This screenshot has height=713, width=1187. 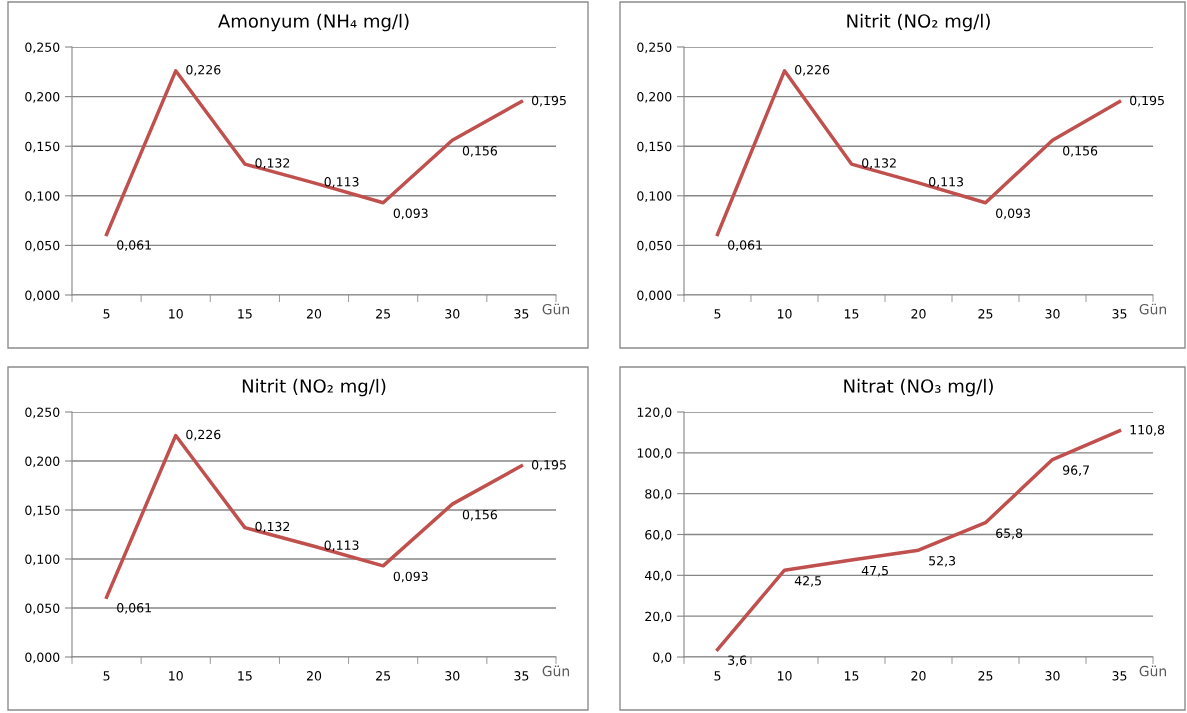 What do you see at coordinates (658, 576) in the screenshot?
I see `y-tick-label: 40,0` at bounding box center [658, 576].